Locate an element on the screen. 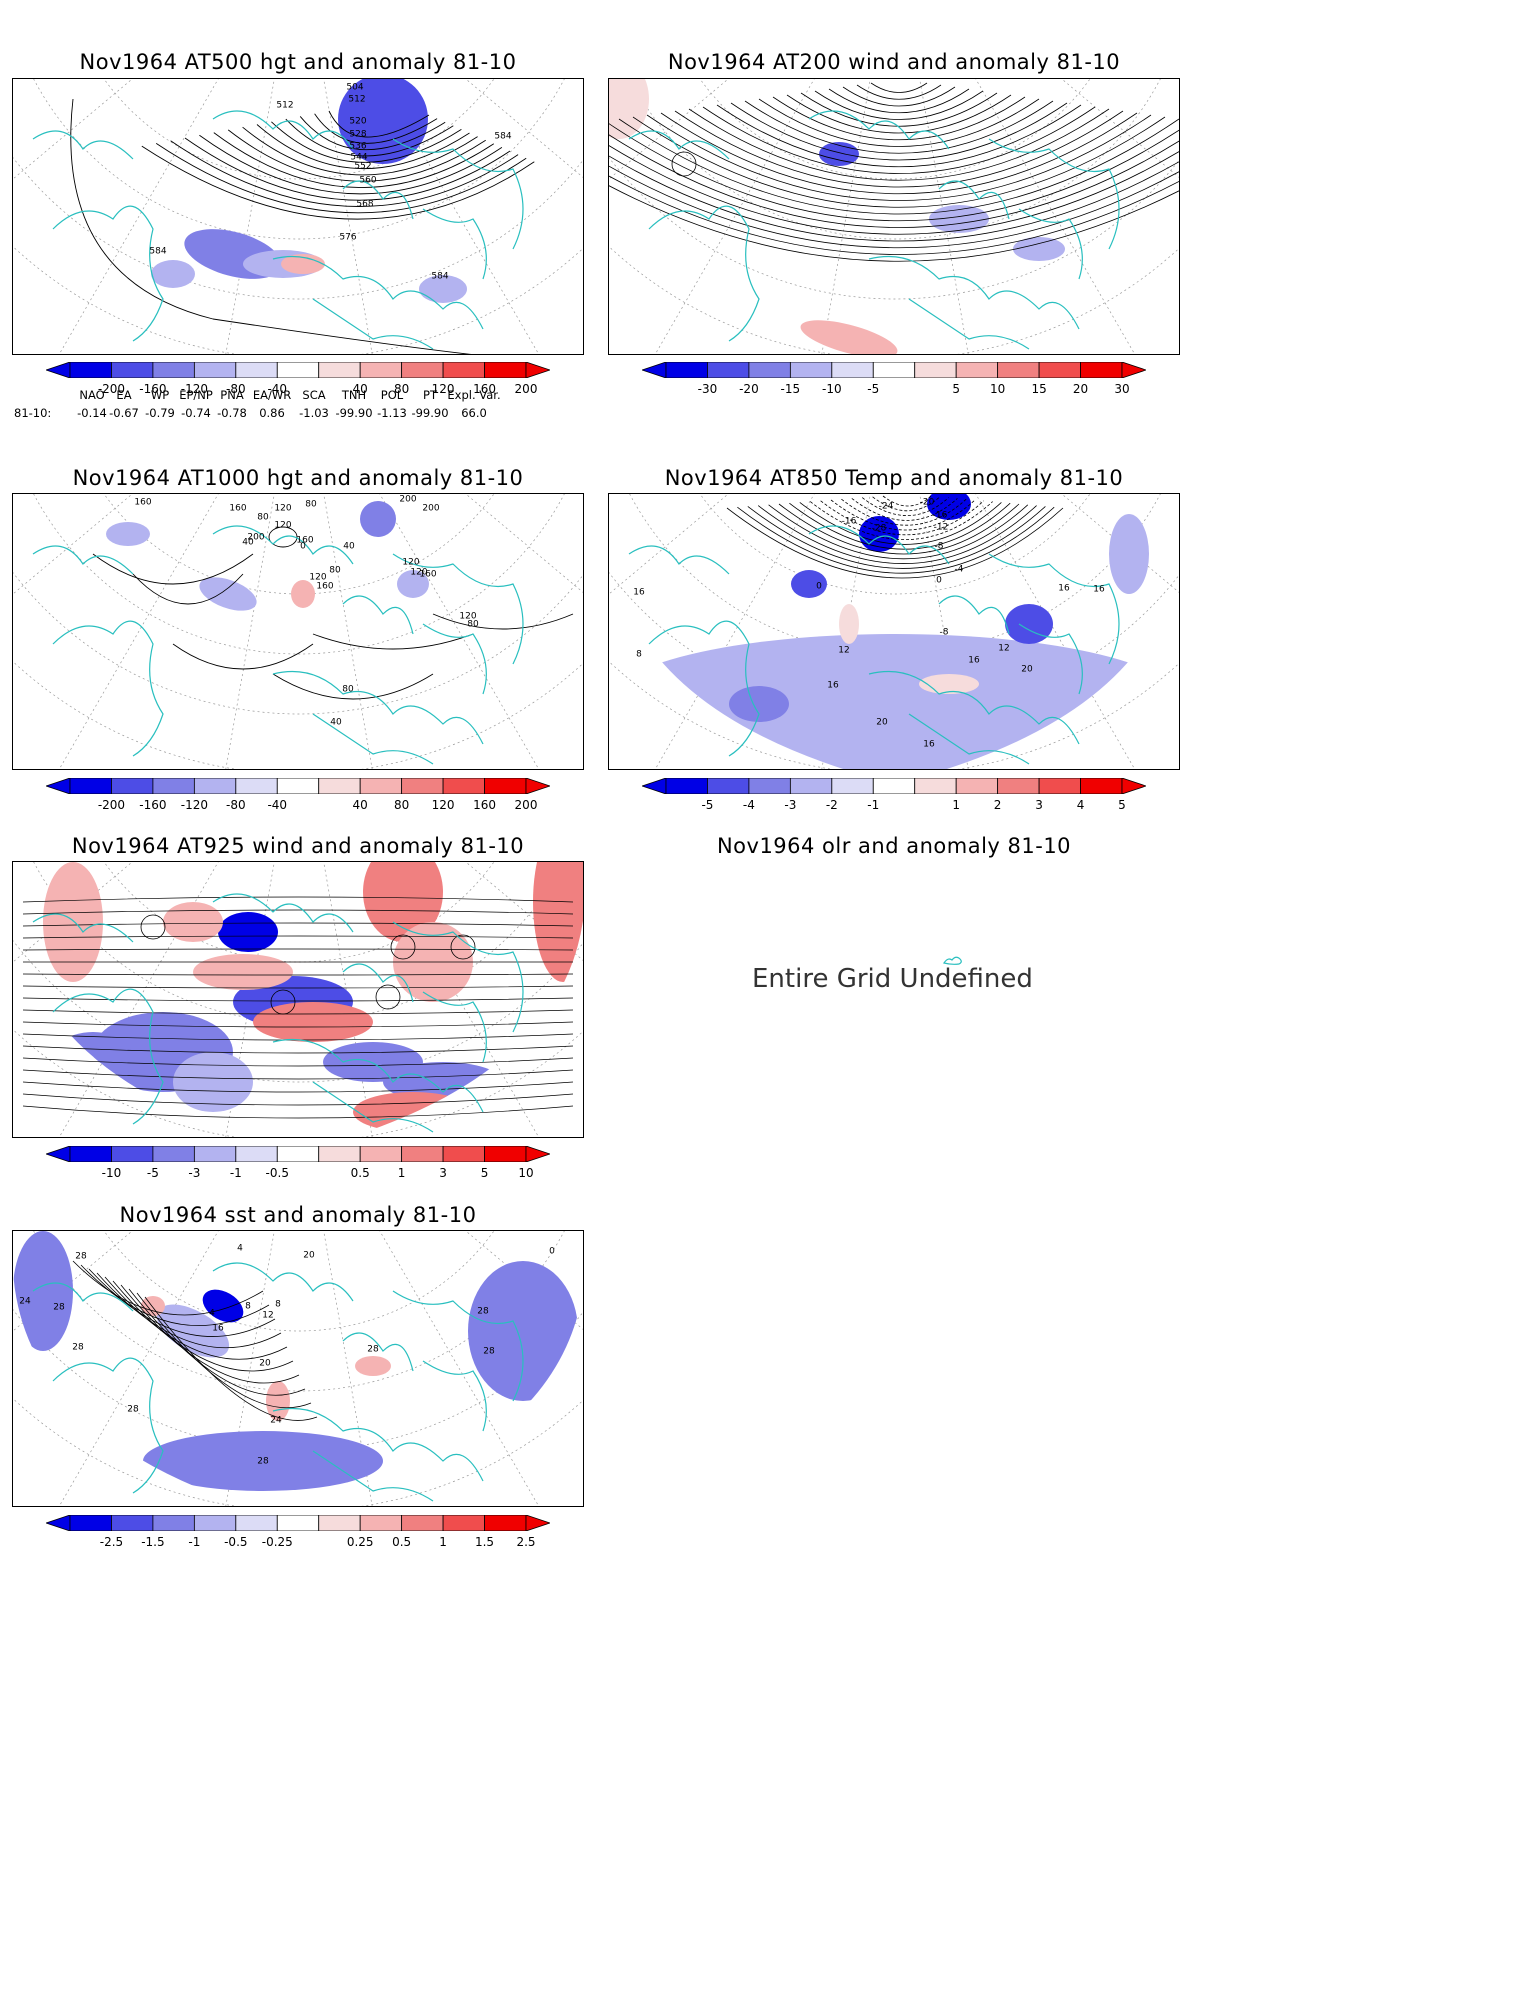 This screenshot has height=2000, width=1520. colorbar-tick-label: 0.5 is located at coordinates (360, 1173).